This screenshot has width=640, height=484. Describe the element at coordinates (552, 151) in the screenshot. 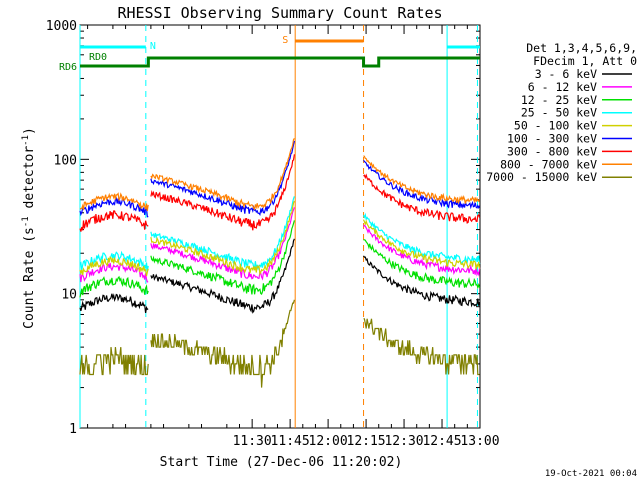

I see `legend-entry-label: 300 - 800 keV` at that location.